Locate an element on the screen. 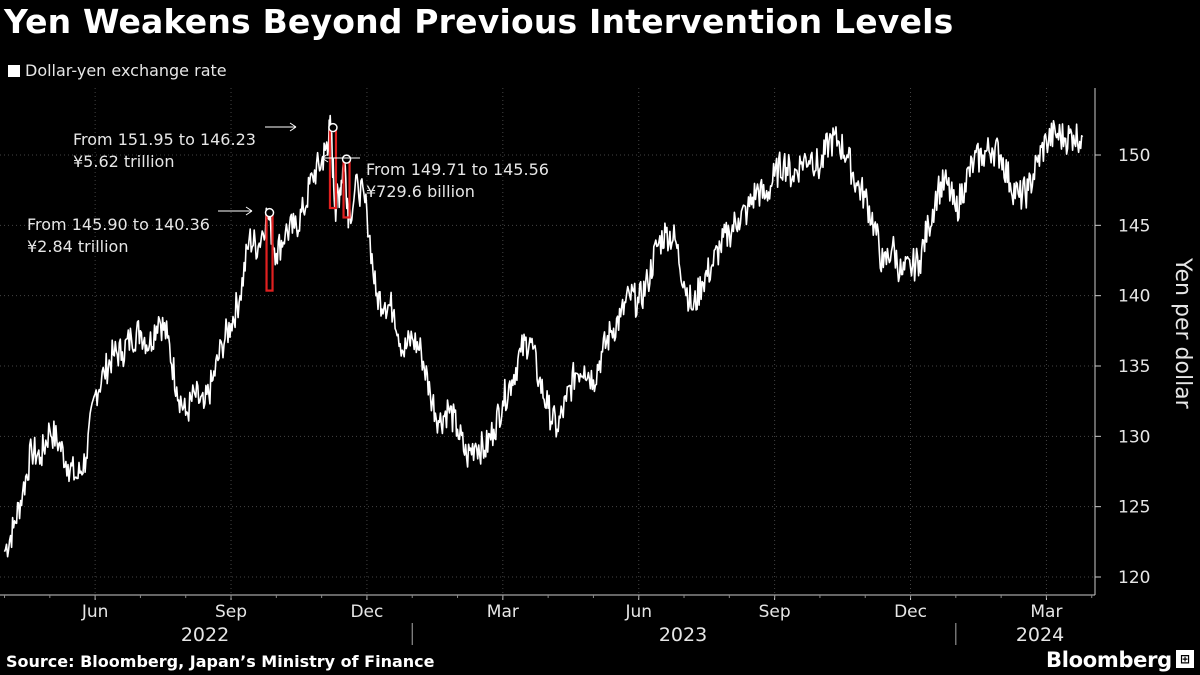  brand-logo: Bloomberg is located at coordinates (1109, 660).